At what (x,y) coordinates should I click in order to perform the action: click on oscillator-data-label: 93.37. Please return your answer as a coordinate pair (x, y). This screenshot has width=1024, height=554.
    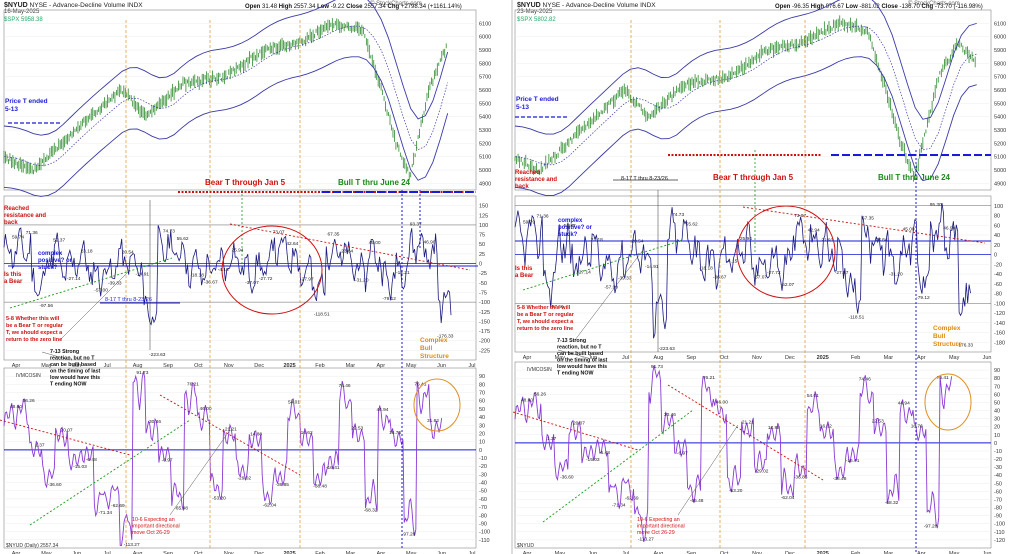
    Looking at the image, I should click on (416, 224).